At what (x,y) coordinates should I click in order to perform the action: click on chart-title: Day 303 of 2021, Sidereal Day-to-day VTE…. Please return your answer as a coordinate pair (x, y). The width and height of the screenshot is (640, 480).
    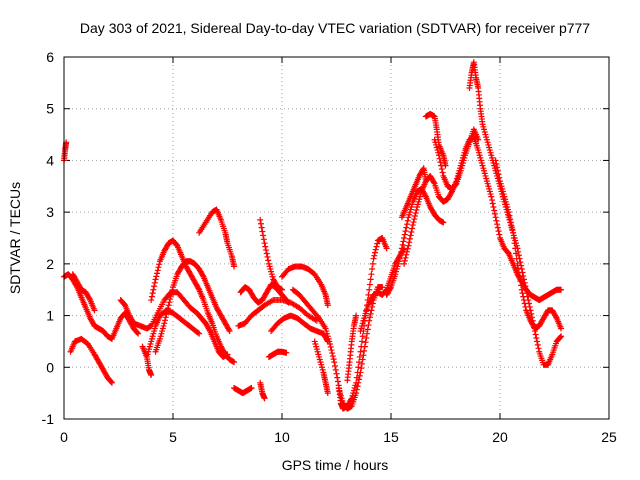
    Looking at the image, I should click on (335, 28).